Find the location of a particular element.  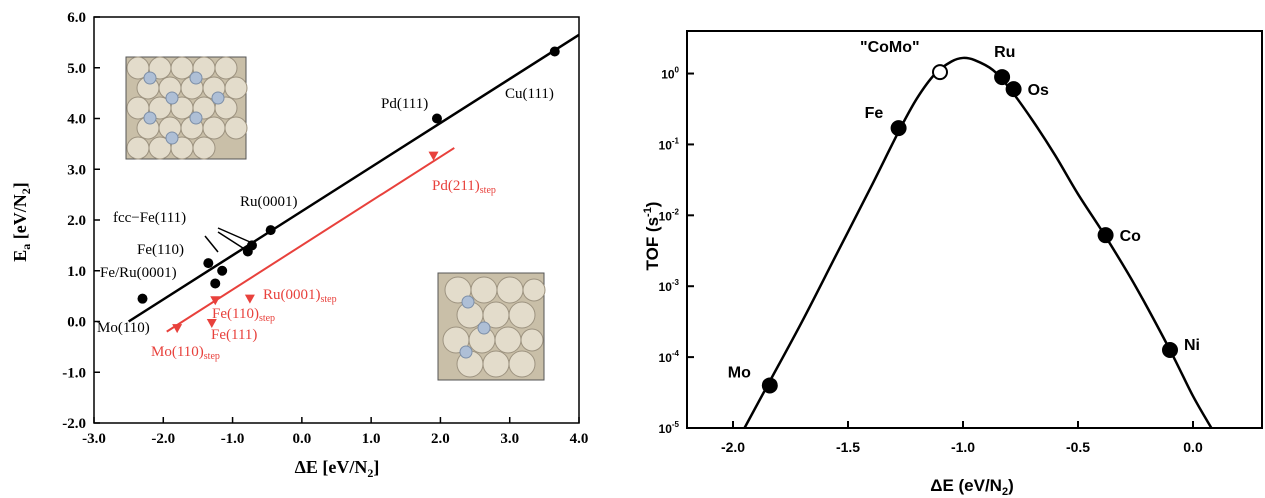

label-cu111: Cu(111) is located at coordinates (529, 94).